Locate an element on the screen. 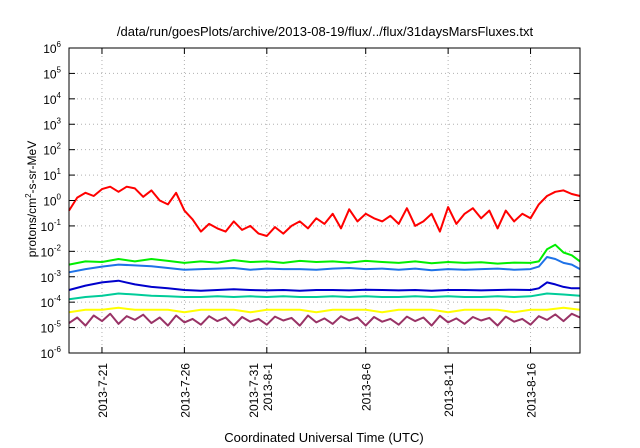  y-tick-label-exponent: -5 is located at coordinates (58, 324).